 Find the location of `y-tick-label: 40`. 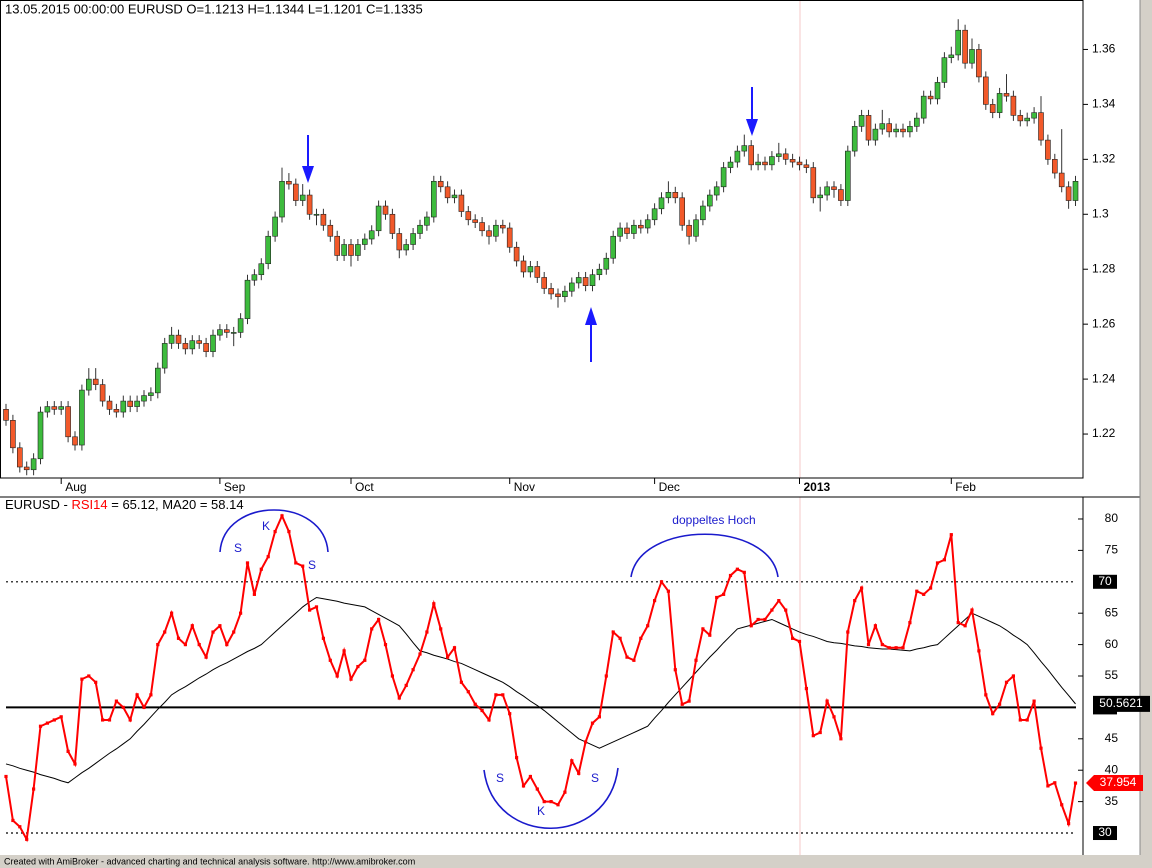

y-tick-label: 40 is located at coordinates (1112, 769).